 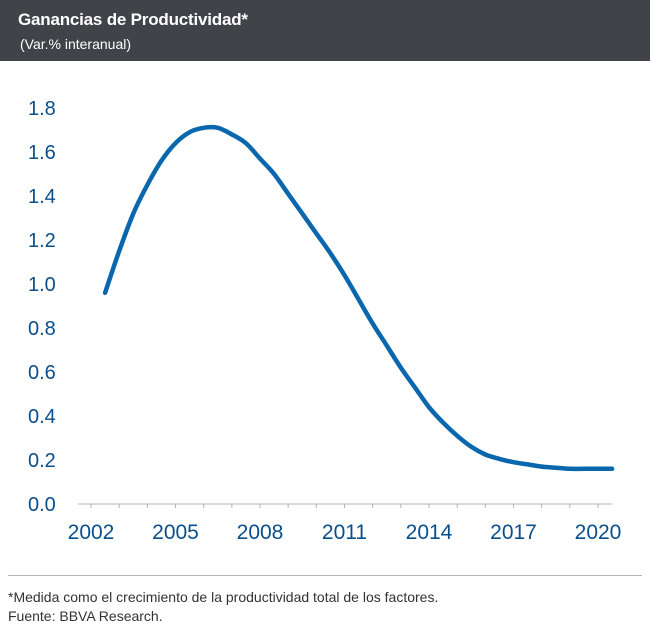 What do you see at coordinates (42, 197) in the screenshot?
I see `y-tick-label: 1.4` at bounding box center [42, 197].